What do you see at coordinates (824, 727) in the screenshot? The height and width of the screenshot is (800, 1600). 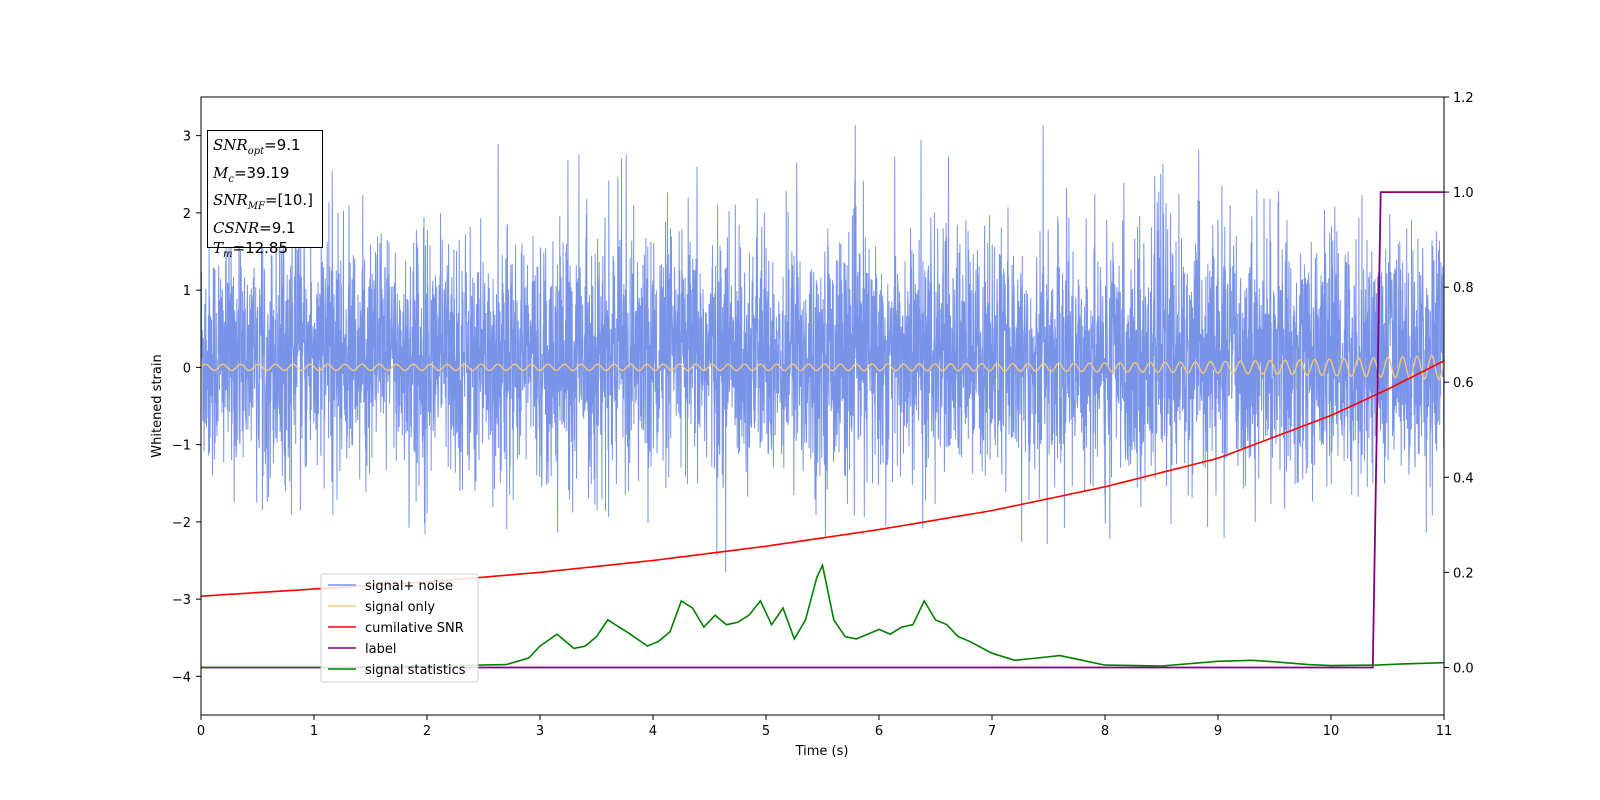 I see `x-axis: 0 1 2 3 4 5 6 7 8 9 10 11` at bounding box center [824, 727].